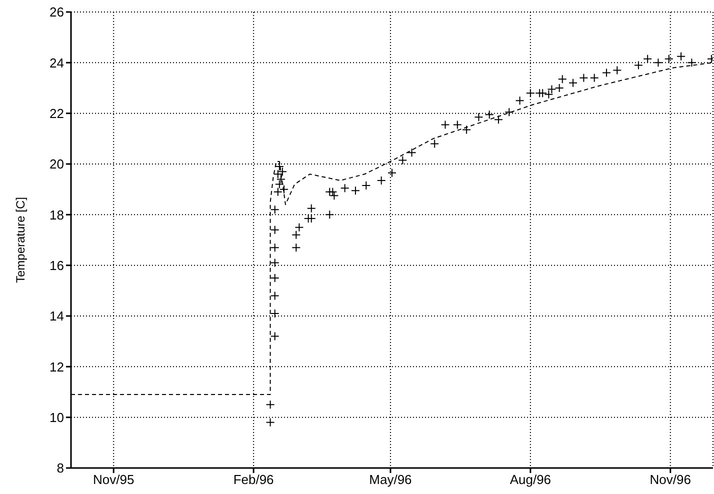 The width and height of the screenshot is (714, 494). I want to click on y-tick-label: 18, so click(57, 214).